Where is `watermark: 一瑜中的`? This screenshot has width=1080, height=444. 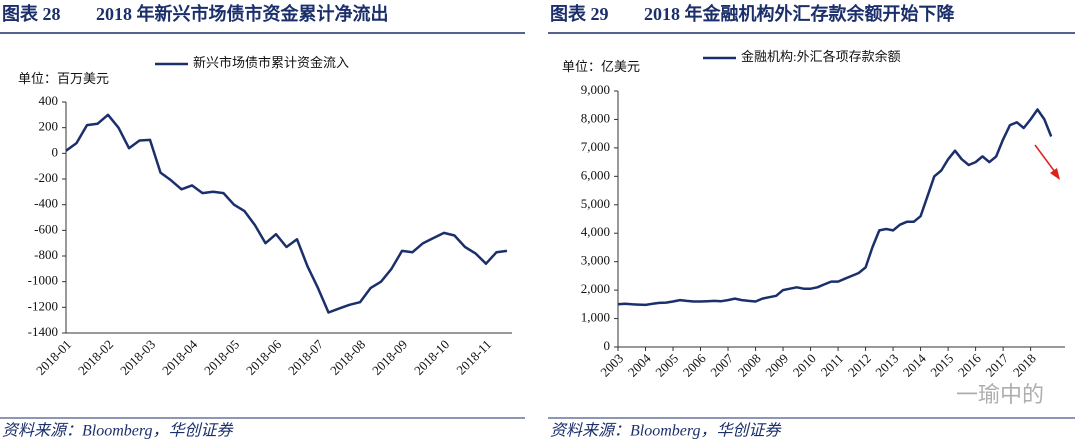
watermark: 一瑜中的 is located at coordinates (1000, 394).